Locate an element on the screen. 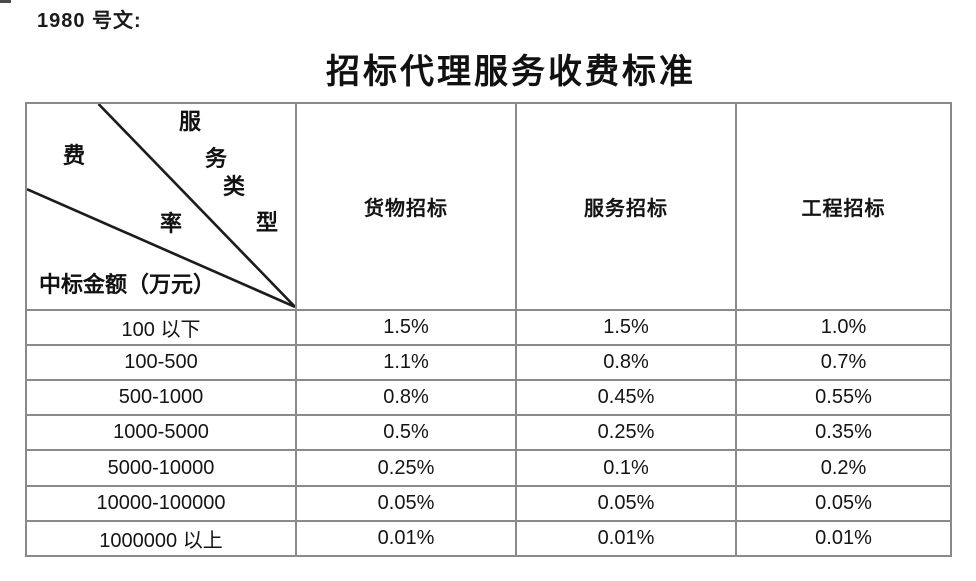 Image resolution: width=976 pixels, height=581 pixels. rate-cell: 0.55% is located at coordinates (843, 398).